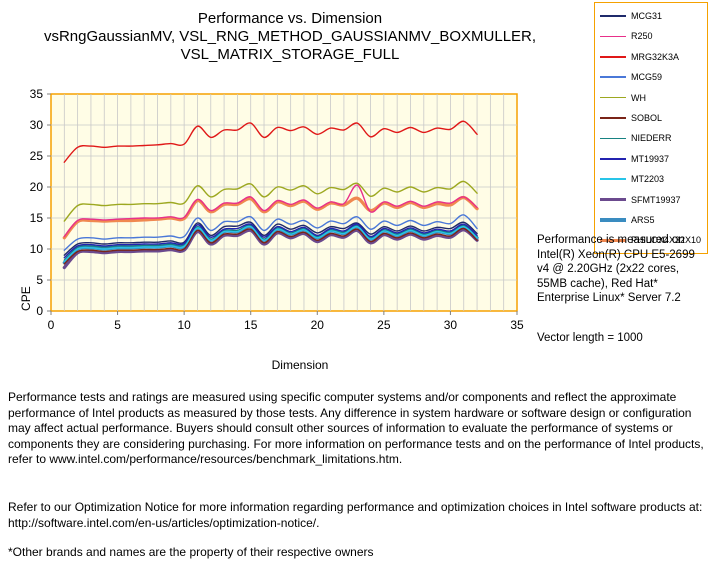  What do you see at coordinates (647, 77) in the screenshot?
I see `legend-label: MCG59` at bounding box center [647, 77].